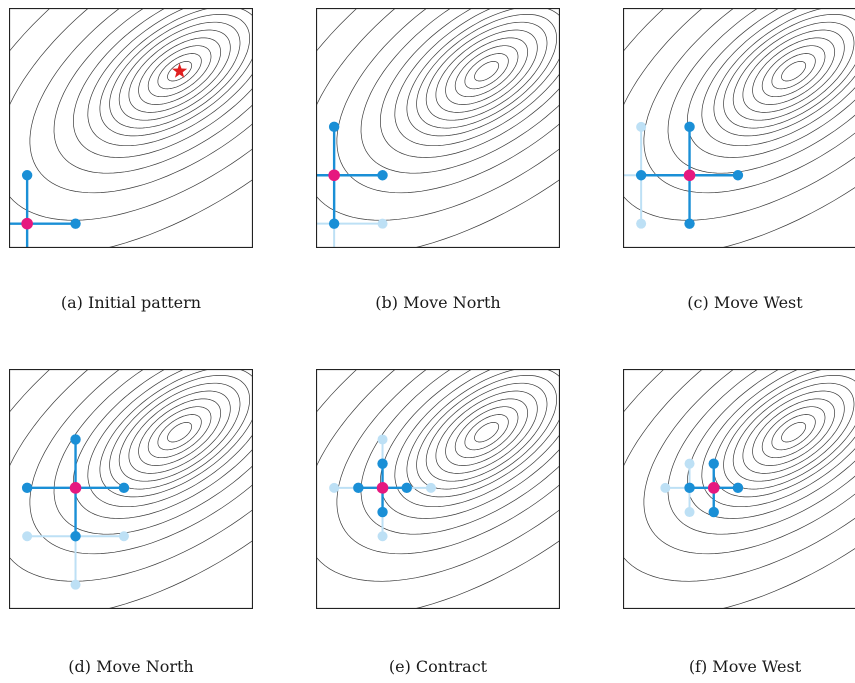 The width and height of the screenshot is (855, 683). I want to click on caption-d: (d) Move North, so click(131, 666).